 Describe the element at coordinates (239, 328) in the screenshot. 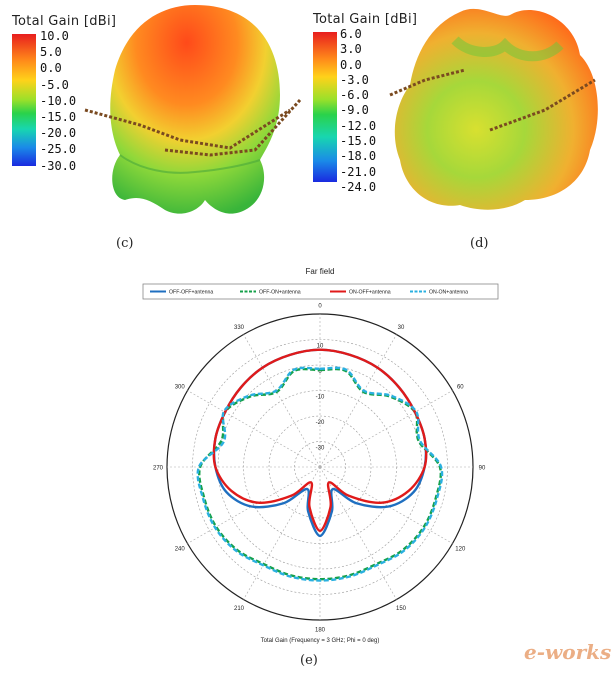

I see `angle-tick-label: 330` at that location.